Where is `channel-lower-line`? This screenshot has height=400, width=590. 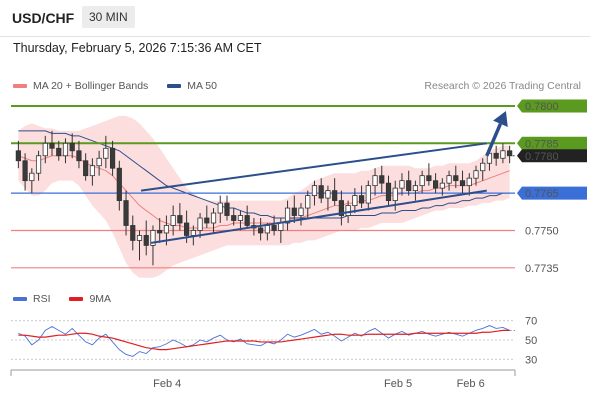
channel-lower-line is located at coordinates (318, 216).